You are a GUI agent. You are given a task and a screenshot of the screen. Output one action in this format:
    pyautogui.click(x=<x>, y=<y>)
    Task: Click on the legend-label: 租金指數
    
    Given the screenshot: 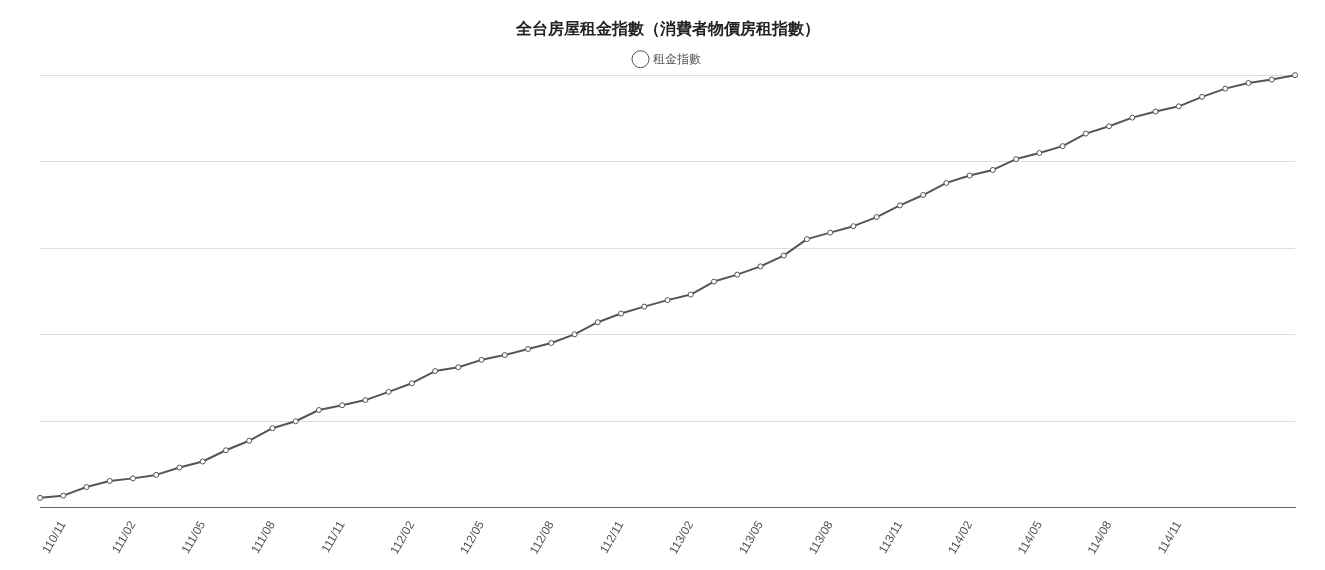 What is the action you would take?
    pyautogui.click(x=676, y=58)
    